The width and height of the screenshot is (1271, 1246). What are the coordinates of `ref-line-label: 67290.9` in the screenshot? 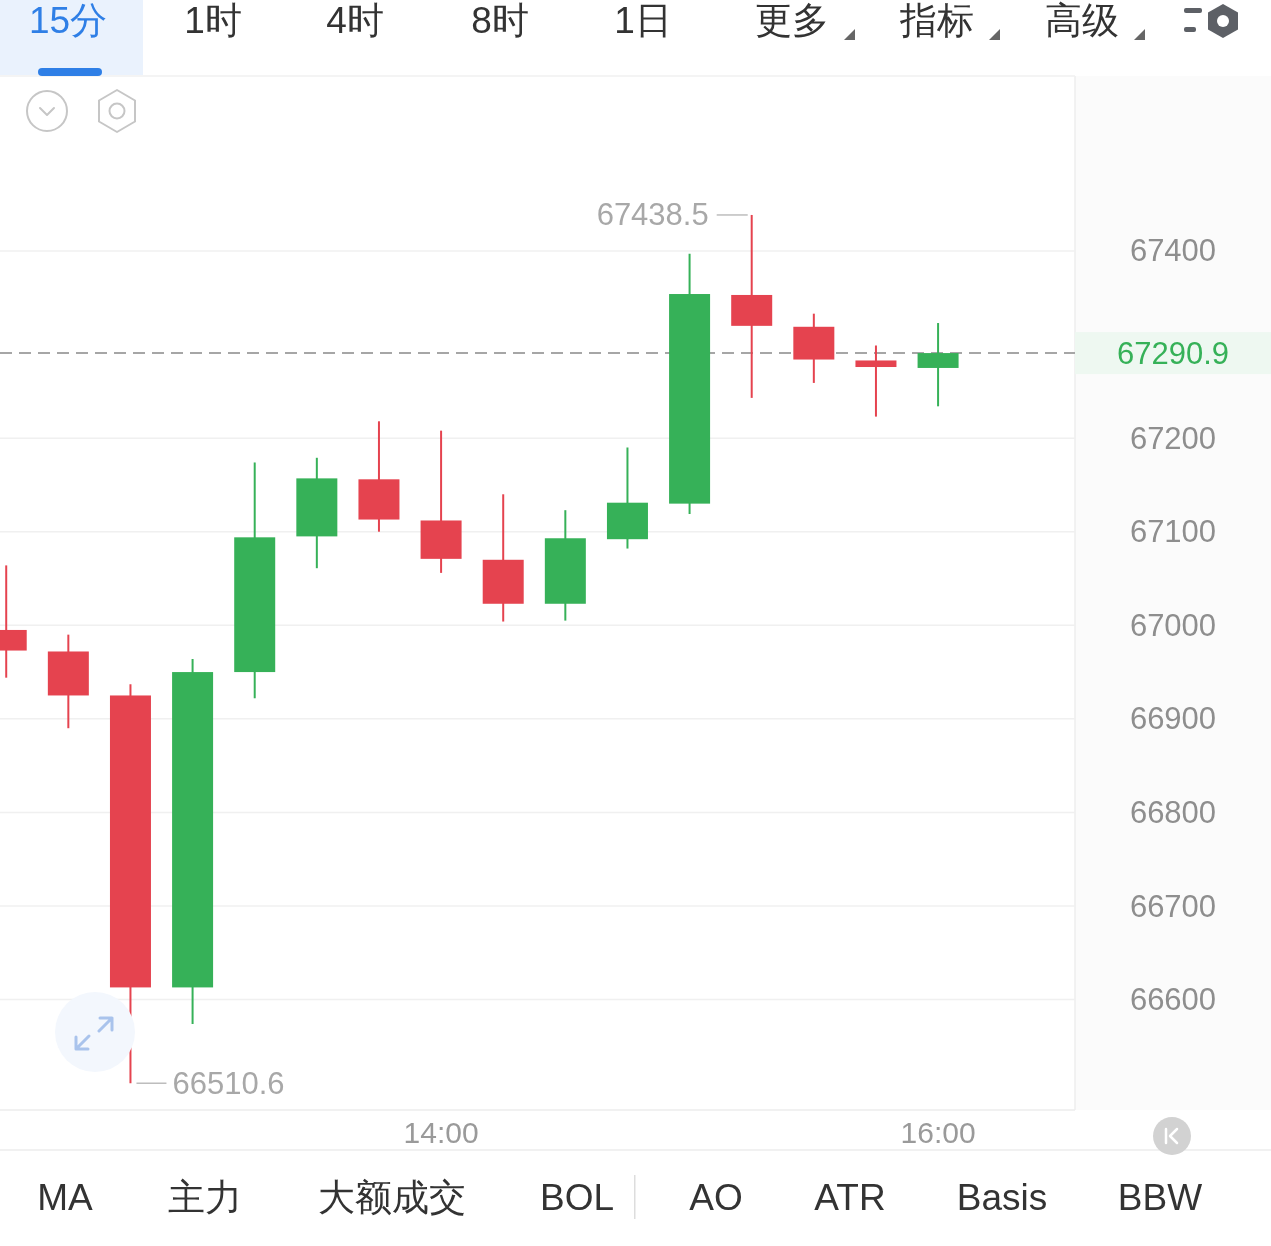 It's located at (1173, 353).